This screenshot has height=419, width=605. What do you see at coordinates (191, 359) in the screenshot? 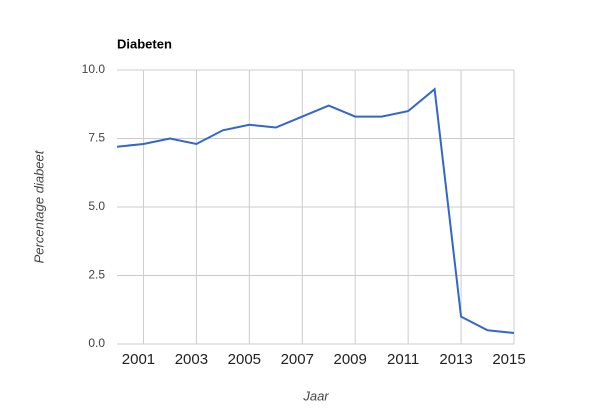
I see `x-tick-label: 2003` at bounding box center [191, 359].